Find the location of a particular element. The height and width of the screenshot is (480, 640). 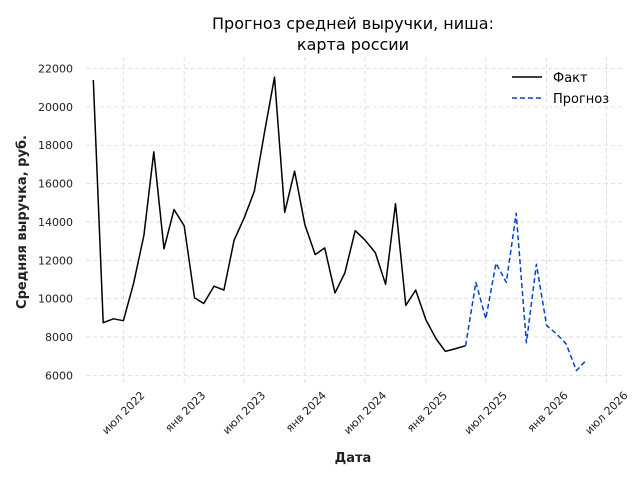

chart-title-line-1: Прогноз средней выручки, ниша: is located at coordinates (353, 23).